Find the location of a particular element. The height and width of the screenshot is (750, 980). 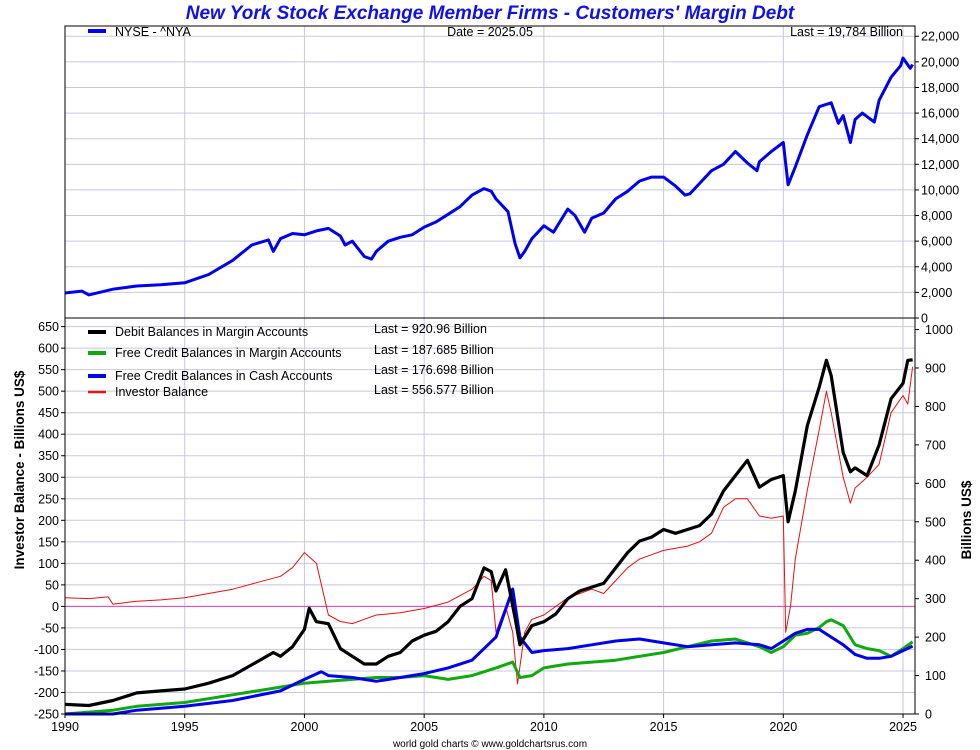

legend-label: Investor Balance is located at coordinates (161, 392).